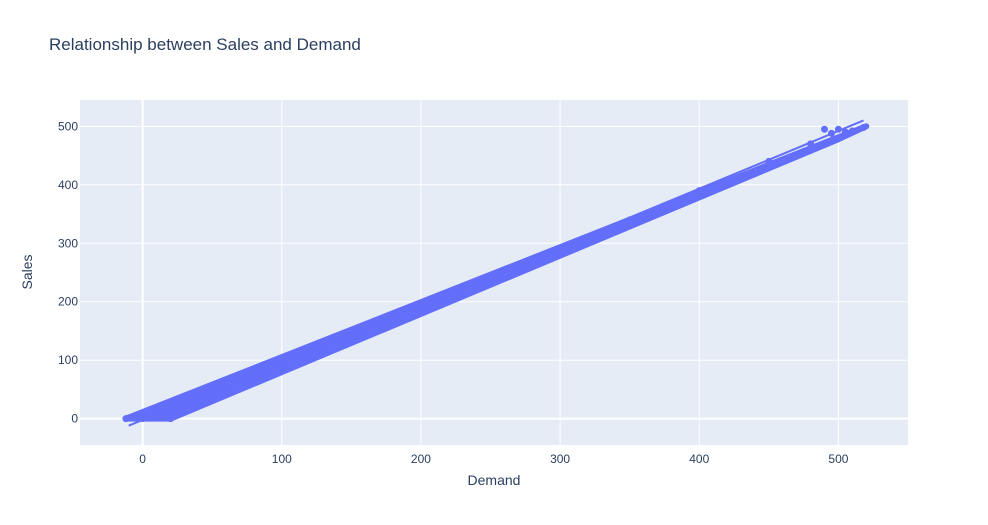 Image resolution: width=988 pixels, height=525 pixels. I want to click on x-tick-label: 200, so click(421, 459).